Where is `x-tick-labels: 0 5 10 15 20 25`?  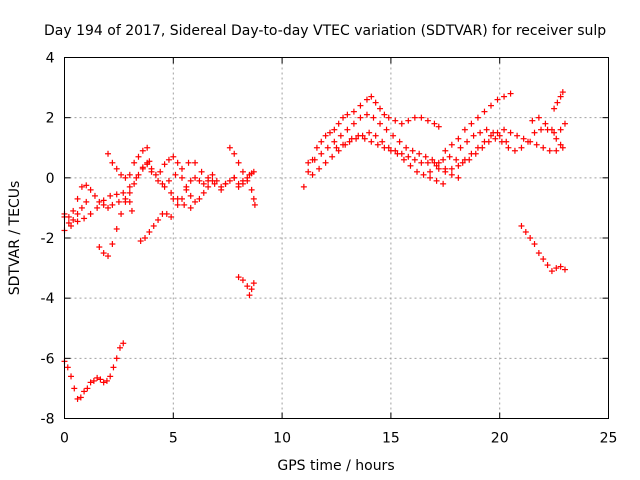
x-tick-labels: 0 5 10 15 20 25 is located at coordinates (338, 439).